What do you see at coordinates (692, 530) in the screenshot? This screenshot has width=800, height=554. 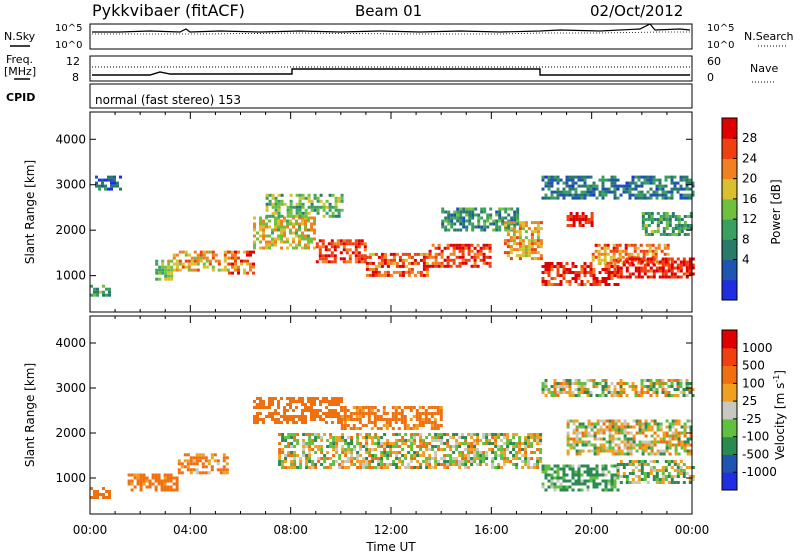 I see `x-tick-label: 00:00` at bounding box center [692, 530].